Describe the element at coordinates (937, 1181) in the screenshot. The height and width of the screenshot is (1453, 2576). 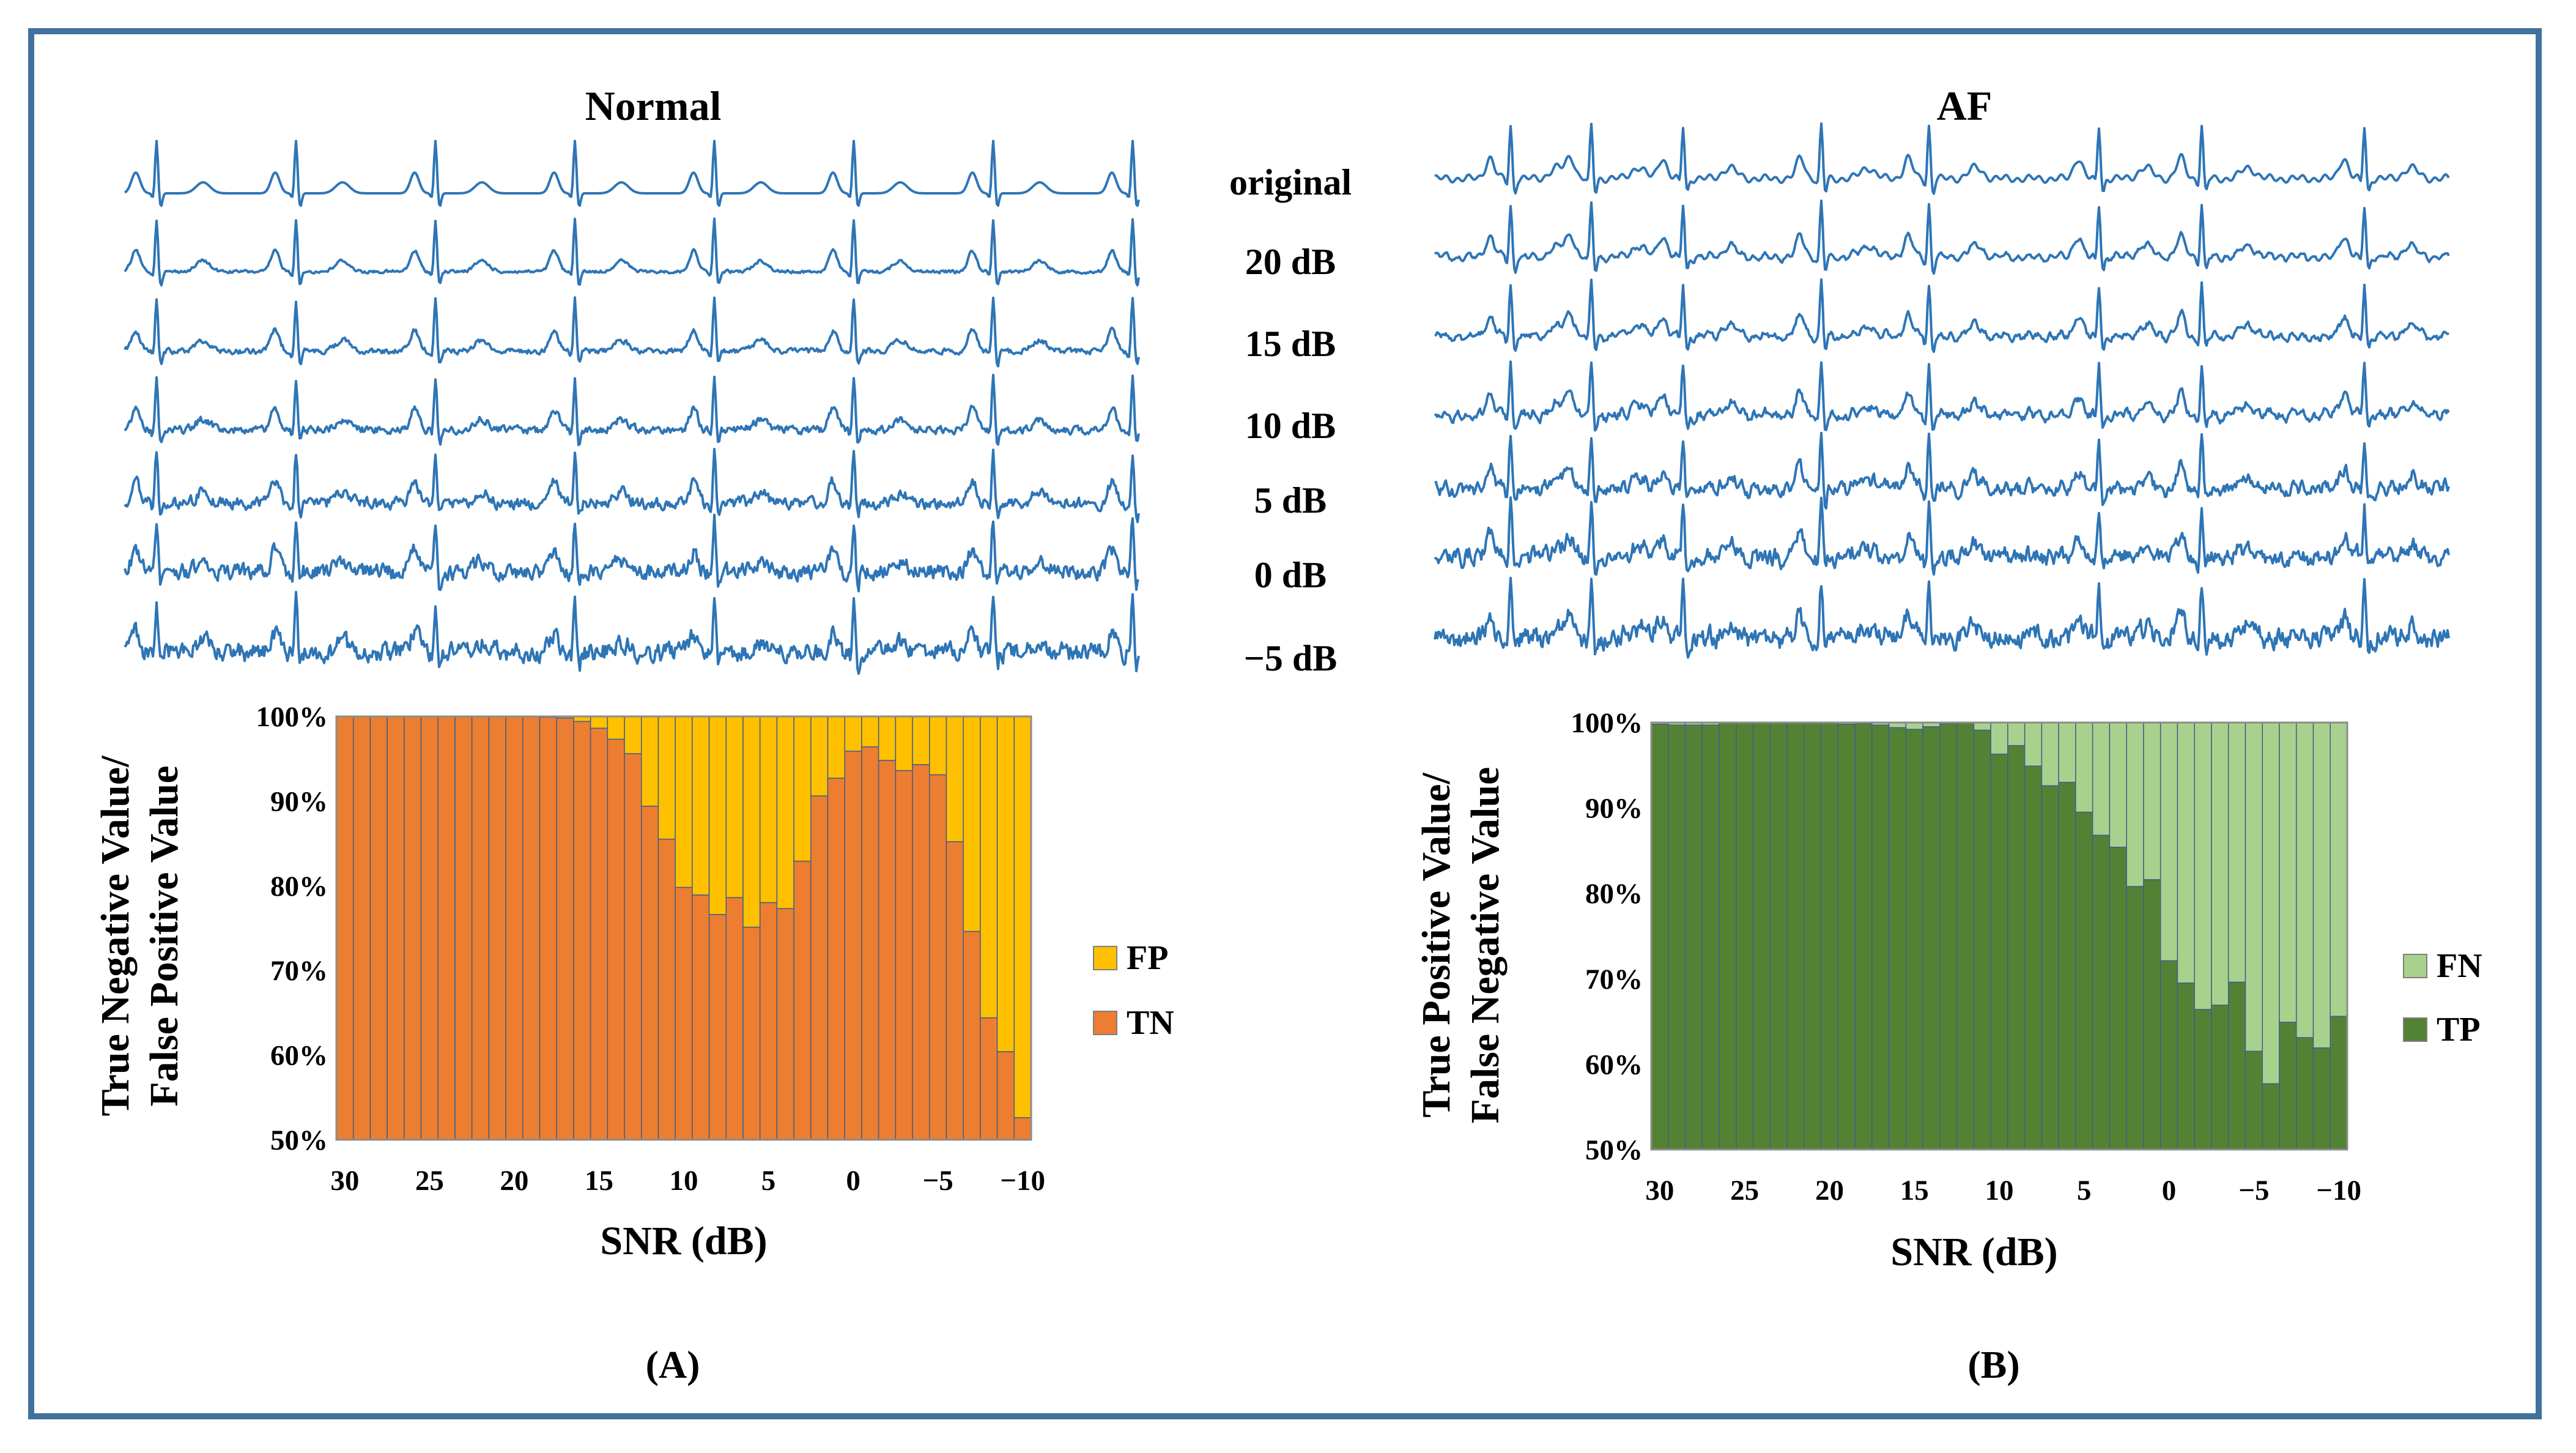
I see `chartA-x-tick-label: −5` at that location.